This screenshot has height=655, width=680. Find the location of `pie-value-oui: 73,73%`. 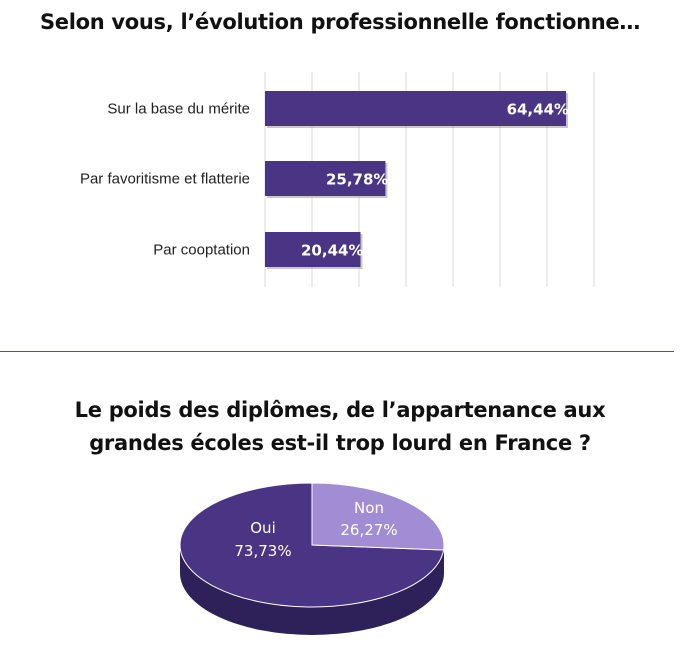

pie-value-oui: 73,73% is located at coordinates (262, 551).